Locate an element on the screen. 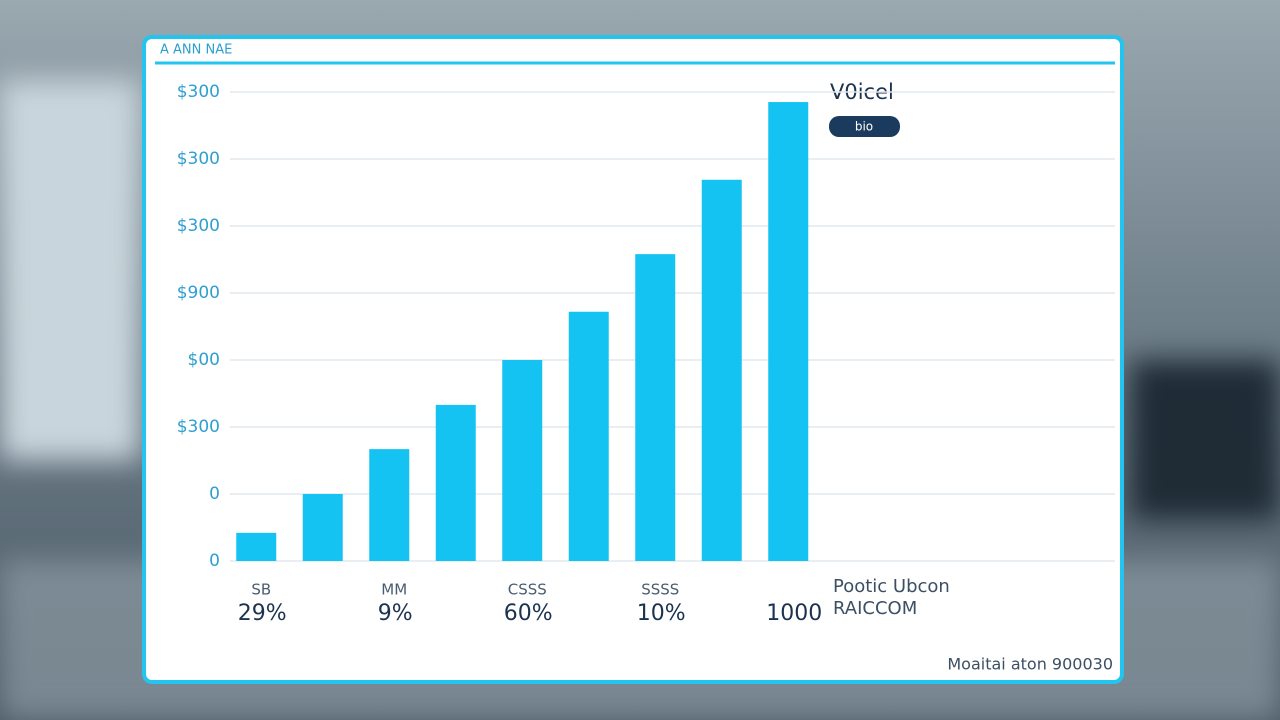  x-tick-note: 10% is located at coordinates (661, 613).